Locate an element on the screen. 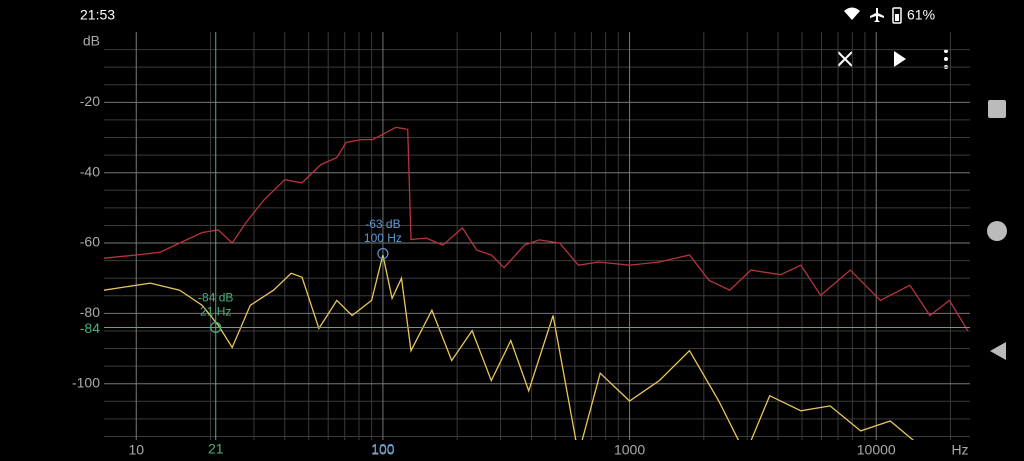 The image size is (1024, 461). marker-label: -63 dB is located at coordinates (382, 224).